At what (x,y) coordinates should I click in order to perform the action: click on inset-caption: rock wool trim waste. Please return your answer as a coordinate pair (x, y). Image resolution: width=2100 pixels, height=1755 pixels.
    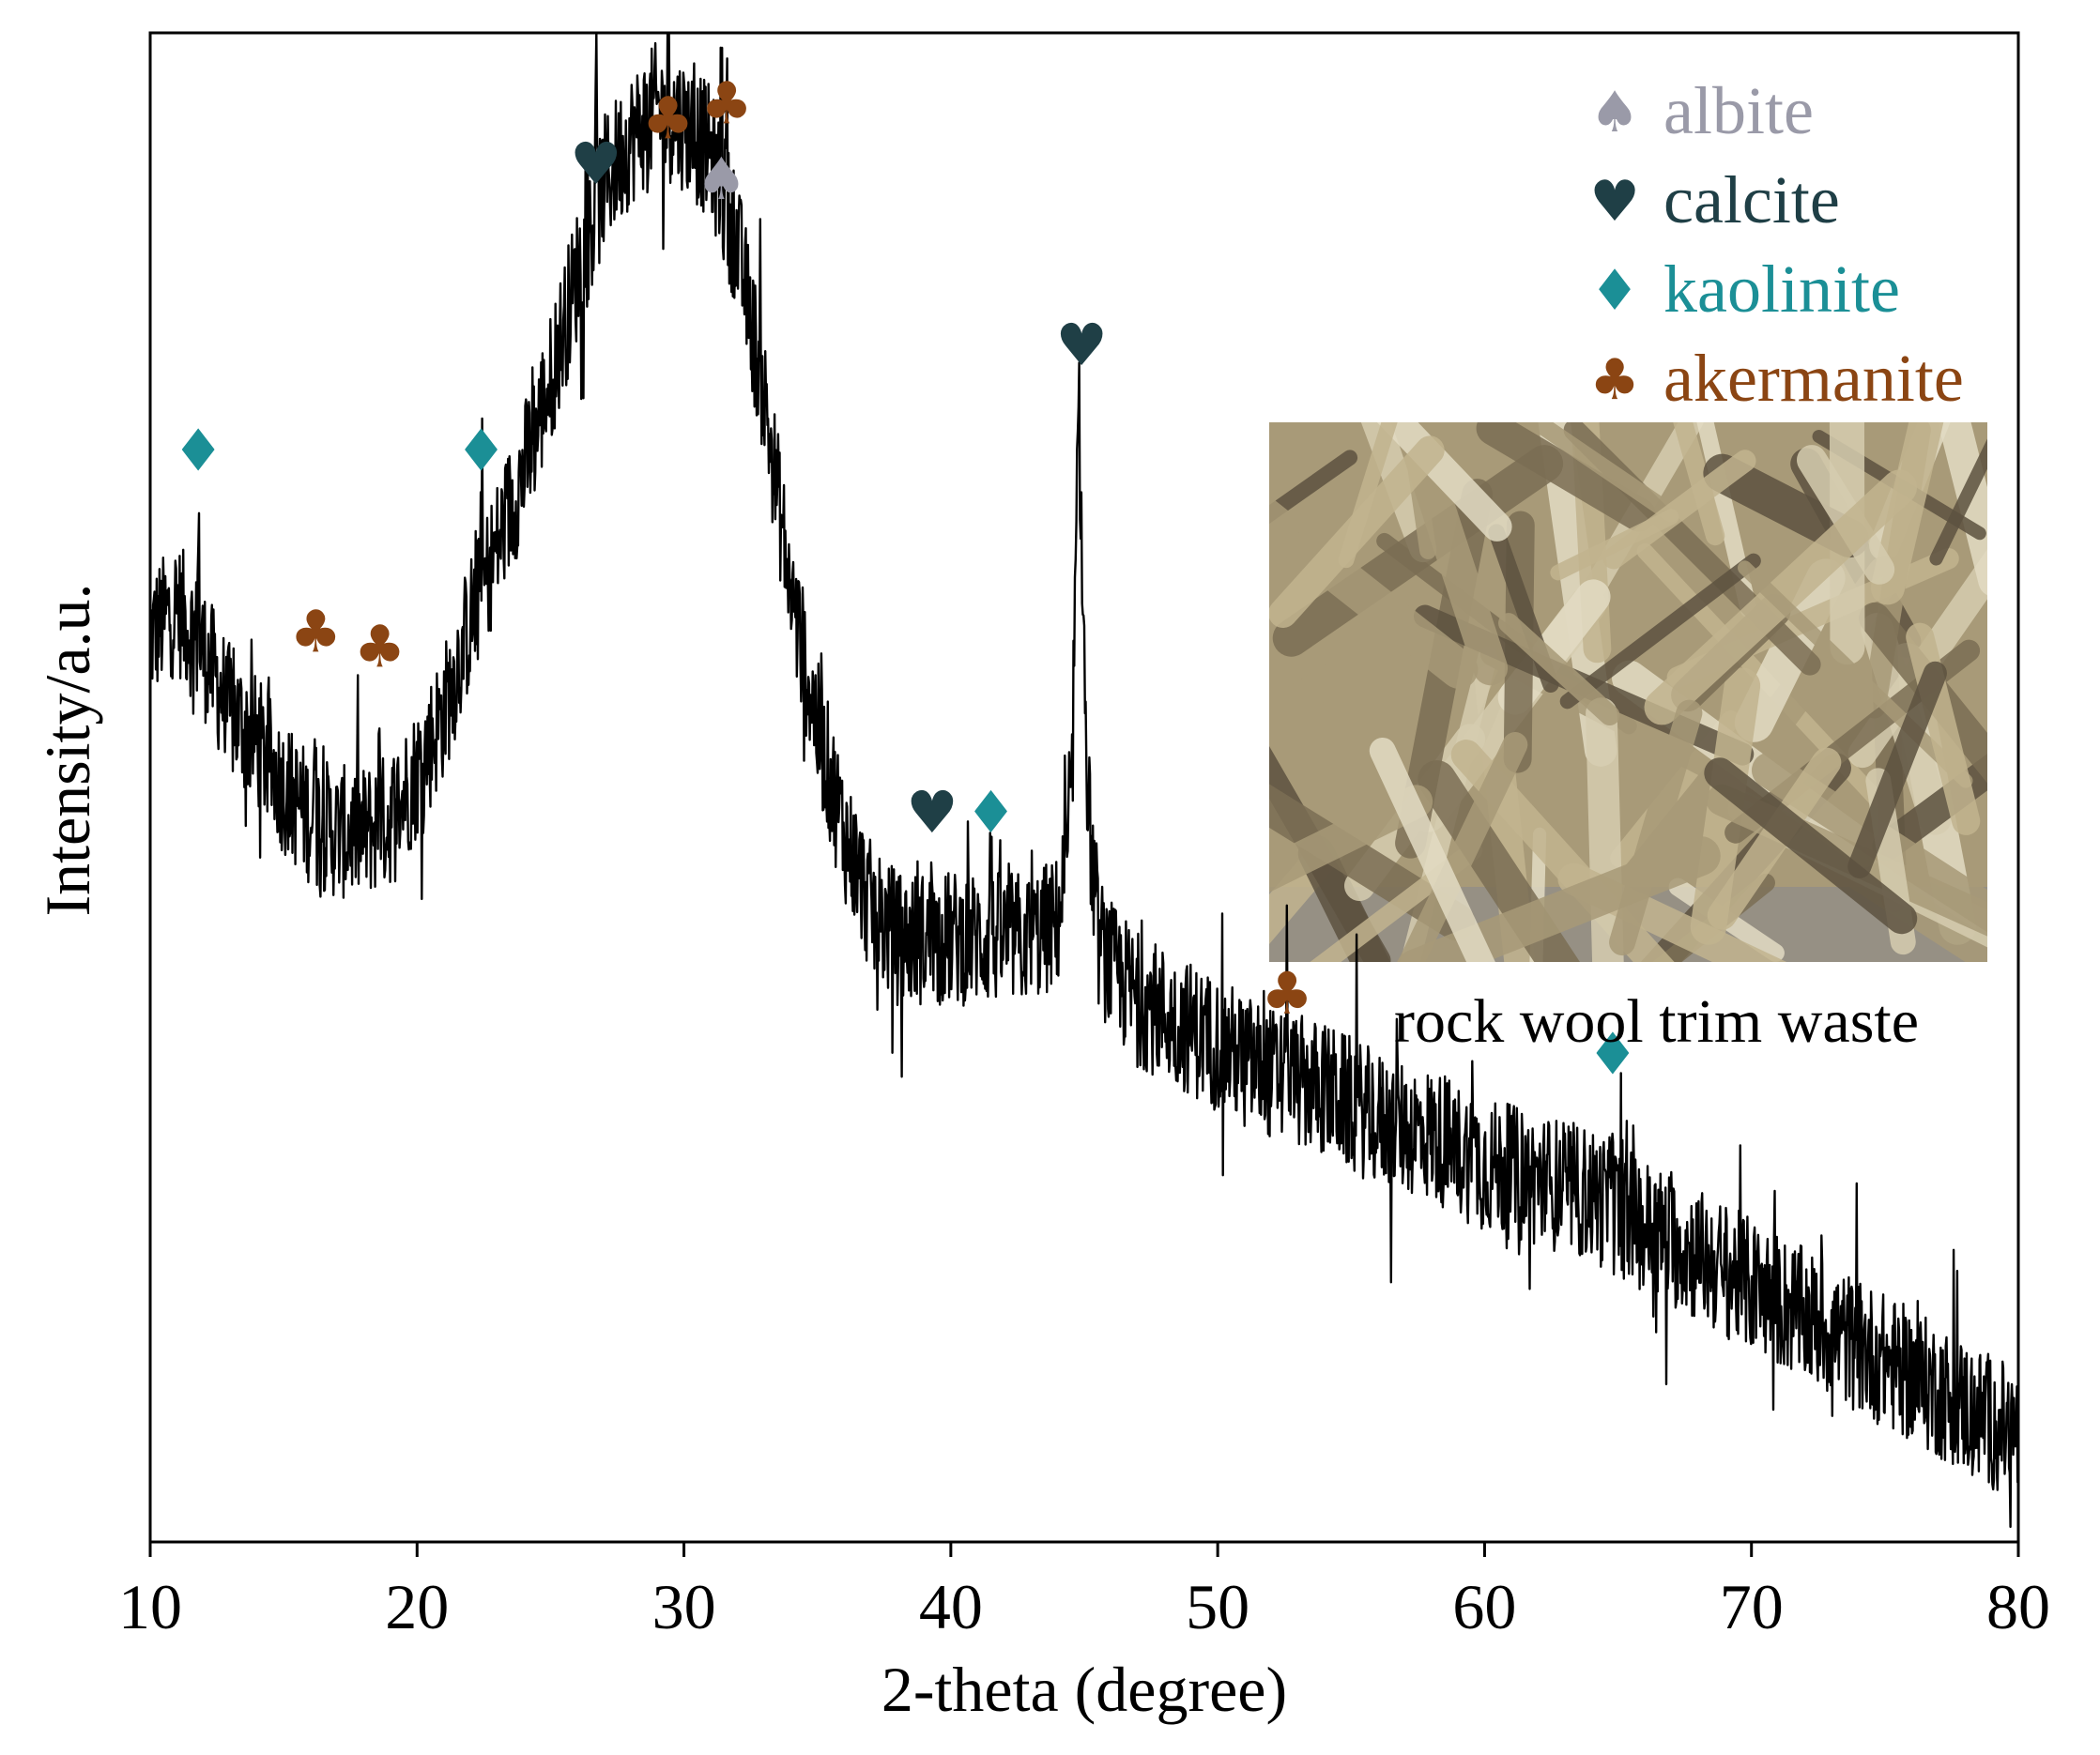
    Looking at the image, I should click on (1656, 1021).